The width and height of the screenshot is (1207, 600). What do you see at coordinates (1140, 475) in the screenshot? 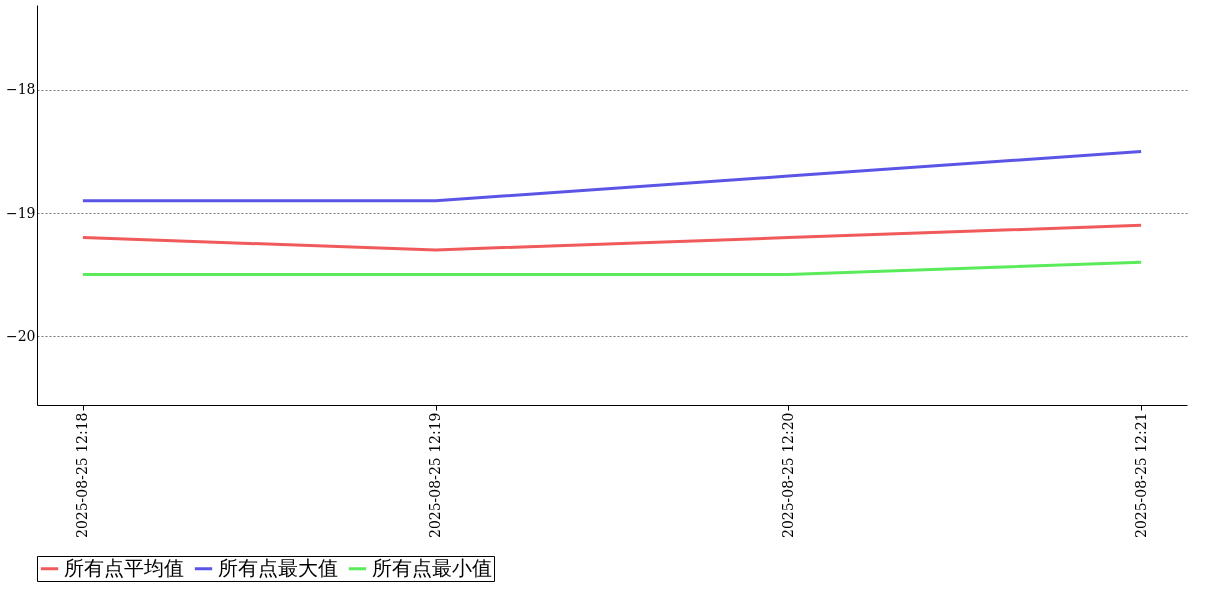
I see `x-tick-label: 2025-08-25 12:21` at bounding box center [1140, 475].